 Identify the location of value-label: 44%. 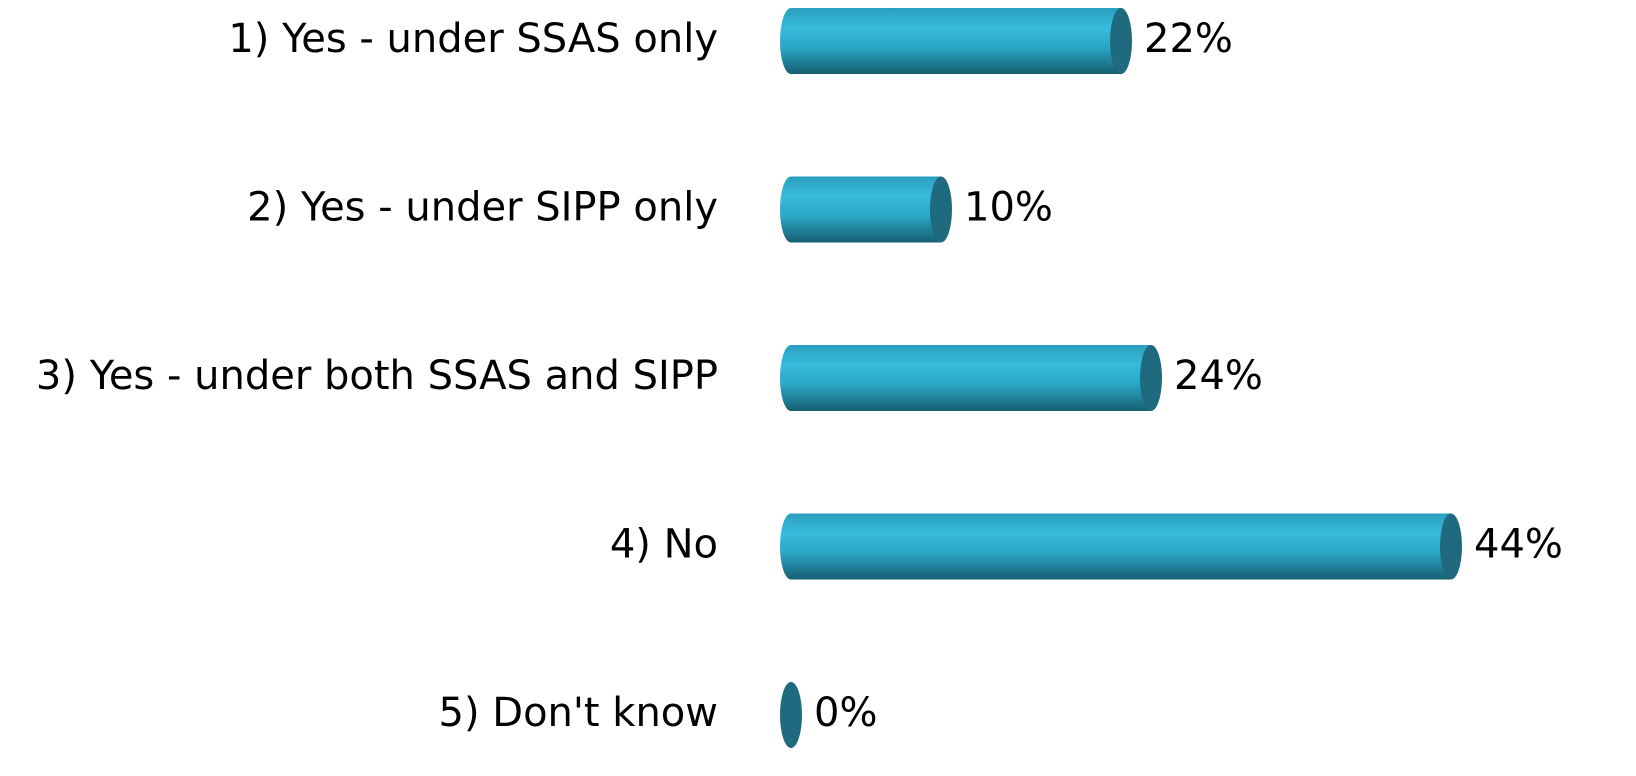
(1518, 545).